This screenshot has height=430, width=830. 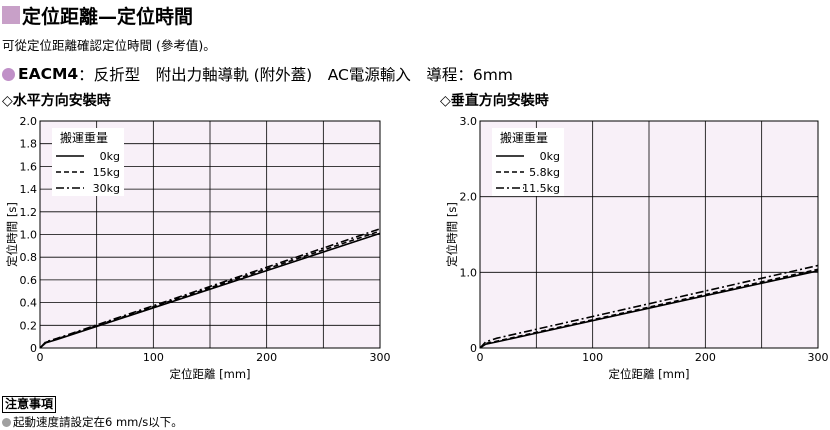 I want to click on y-tick-label: 1.2, so click(x=29, y=212).